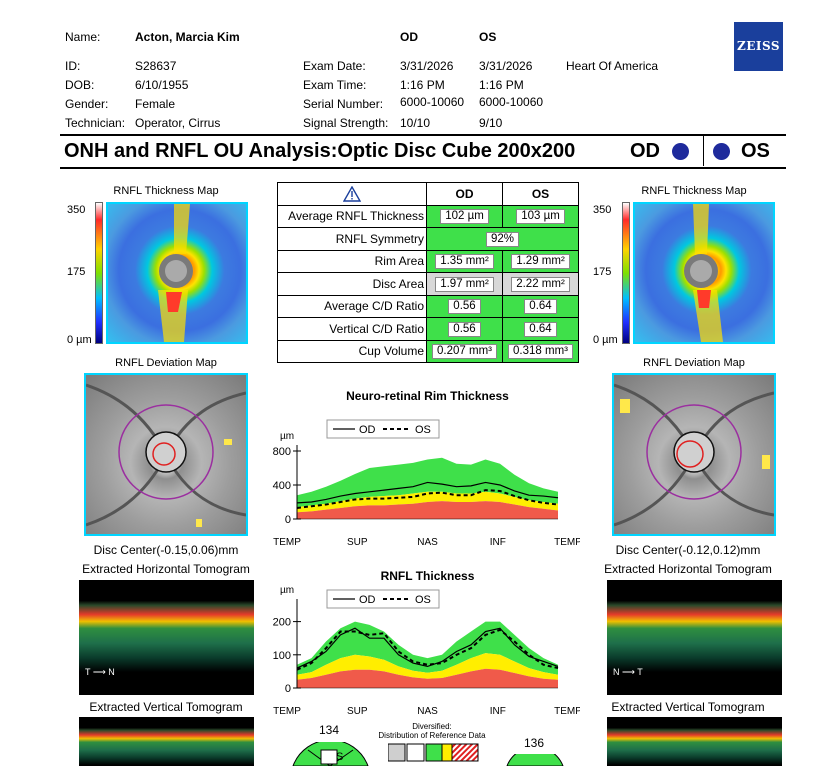 This screenshot has width=828, height=766. Describe the element at coordinates (282, 623) in the screenshot. I see `y-tick-label: 200` at that location.